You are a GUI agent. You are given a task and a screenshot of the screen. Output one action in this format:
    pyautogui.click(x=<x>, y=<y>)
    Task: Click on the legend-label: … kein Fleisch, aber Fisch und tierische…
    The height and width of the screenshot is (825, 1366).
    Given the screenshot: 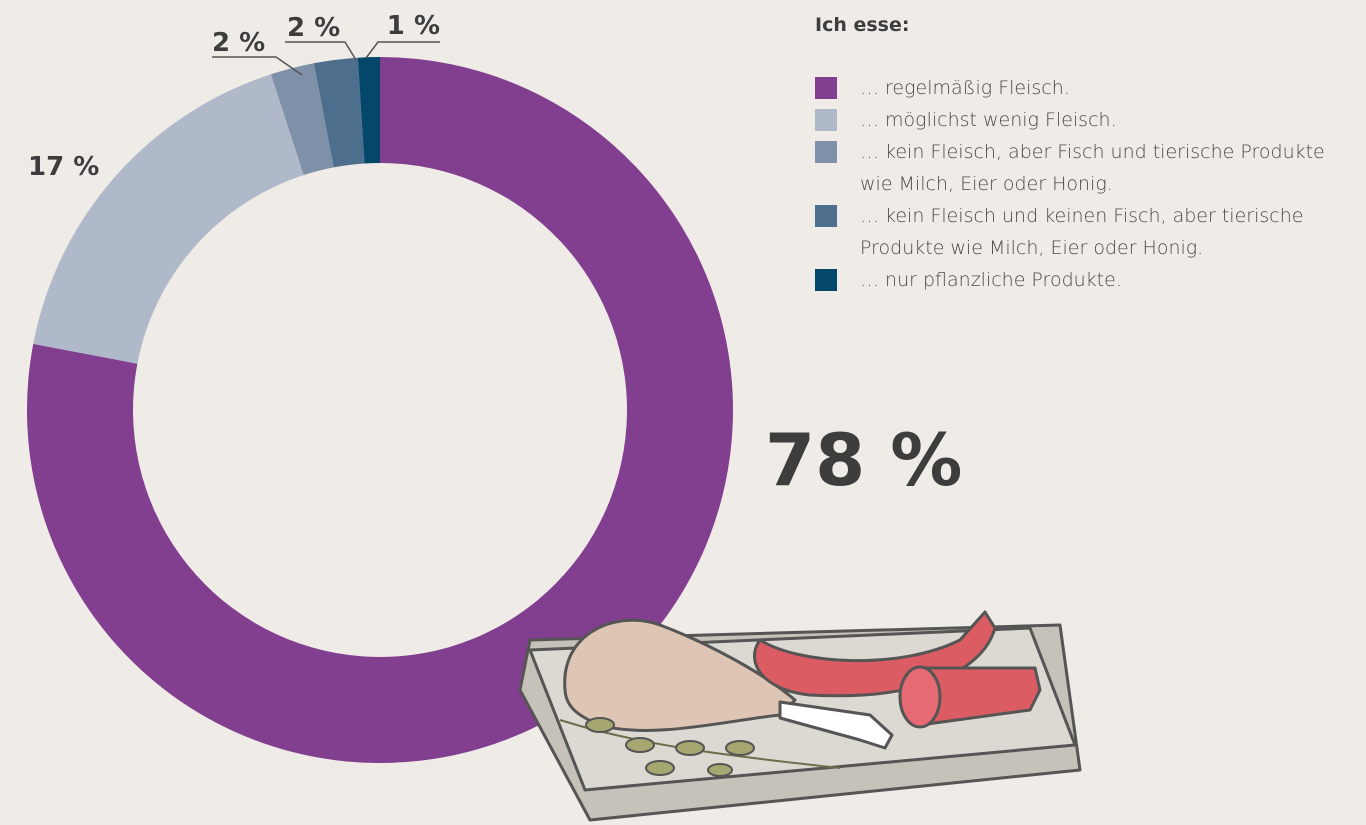 What is the action you would take?
    pyautogui.click(x=1092, y=168)
    